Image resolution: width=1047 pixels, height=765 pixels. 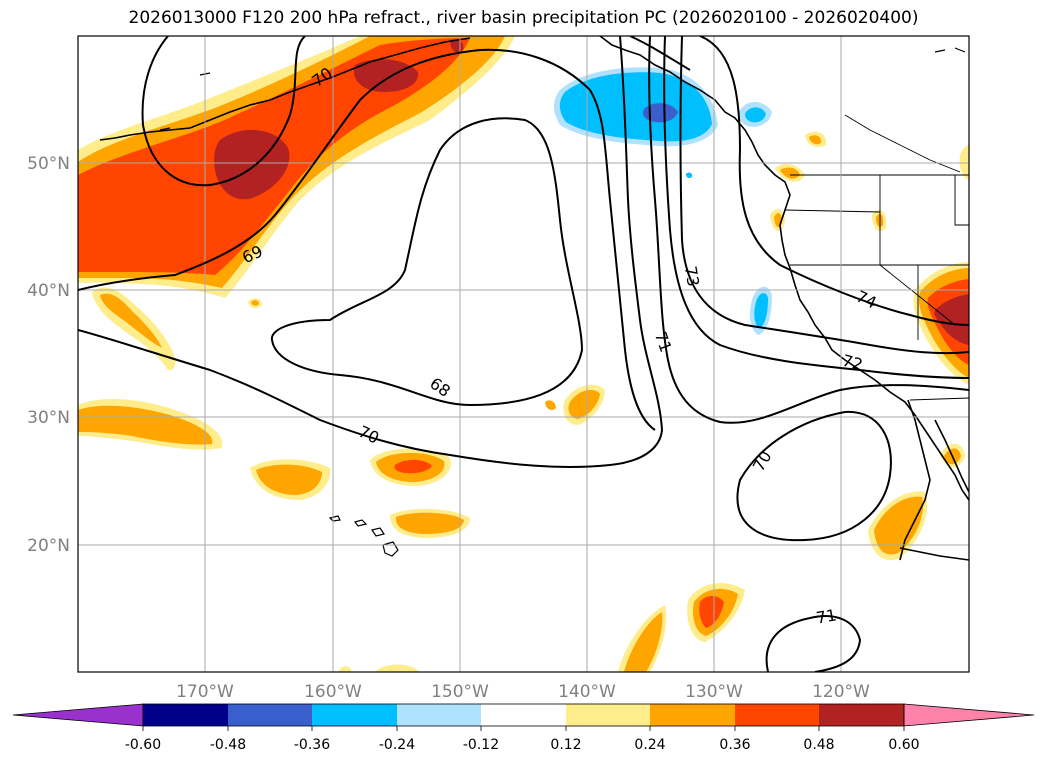 I want to click on coastline-baja-east, so click(x=951, y=456).